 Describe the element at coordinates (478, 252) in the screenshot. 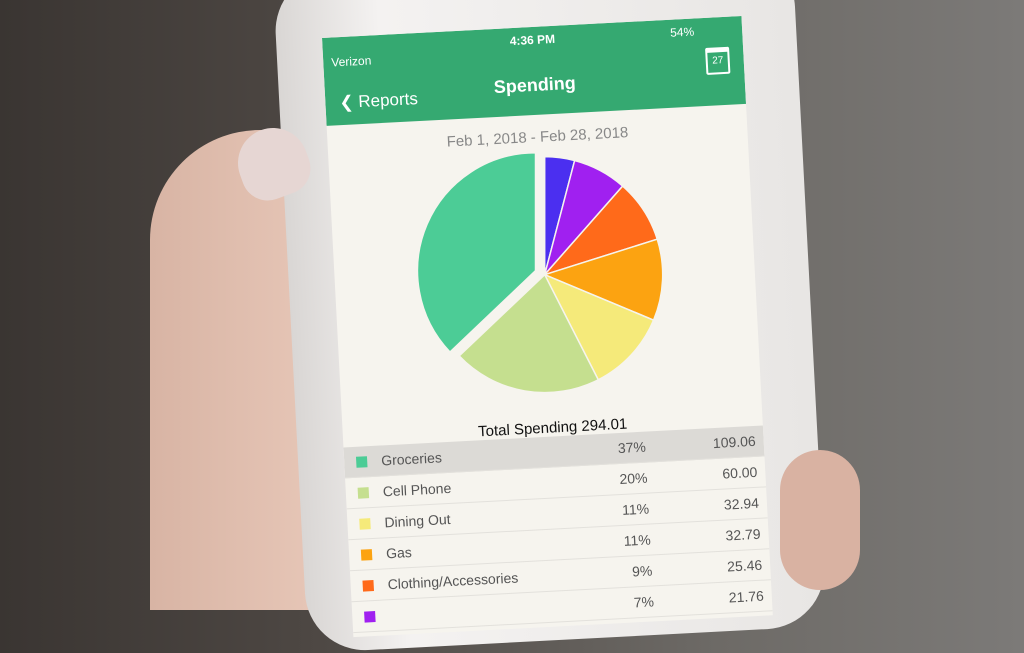

I see `pie-slice-groceries` at that location.